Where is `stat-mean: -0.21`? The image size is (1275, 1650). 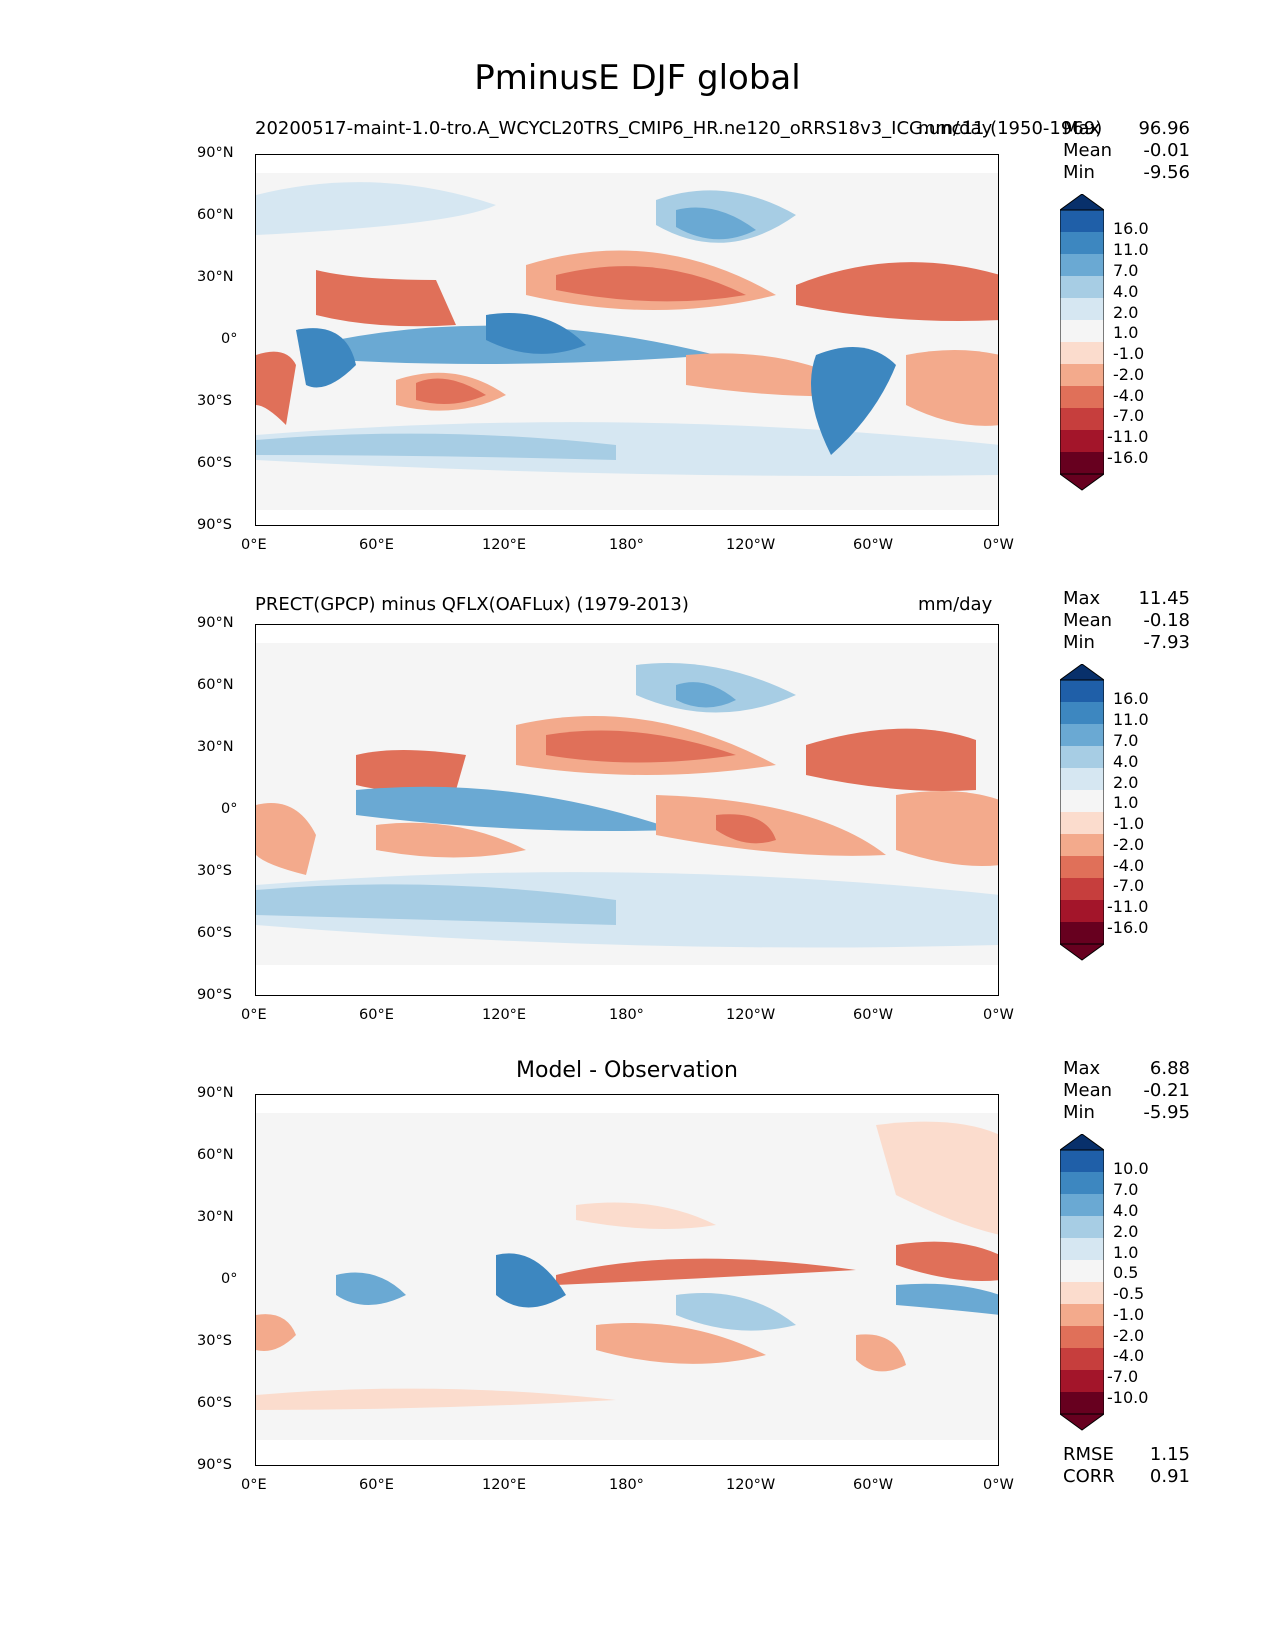
stat-mean: -0.21 is located at coordinates (1166, 1090).